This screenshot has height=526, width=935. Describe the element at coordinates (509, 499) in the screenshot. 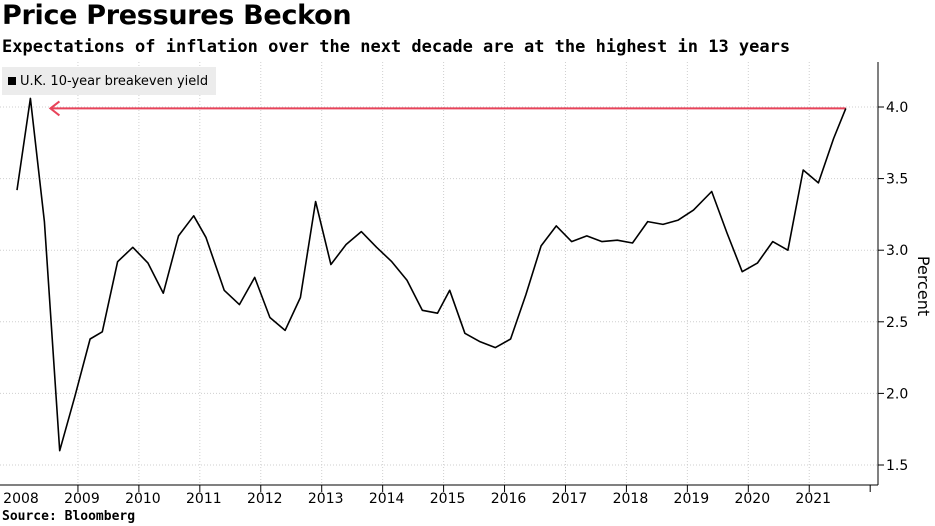

I see `x-tick-label: 2016` at that location.